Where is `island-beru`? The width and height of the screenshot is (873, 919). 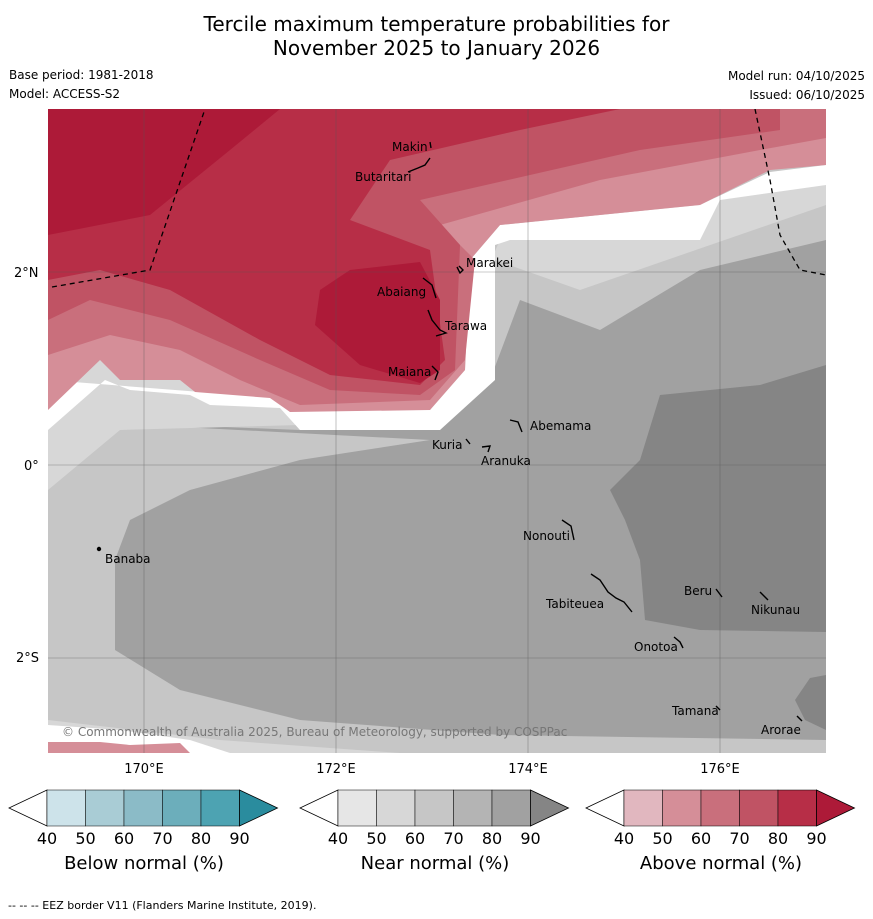 island-beru is located at coordinates (719, 593).